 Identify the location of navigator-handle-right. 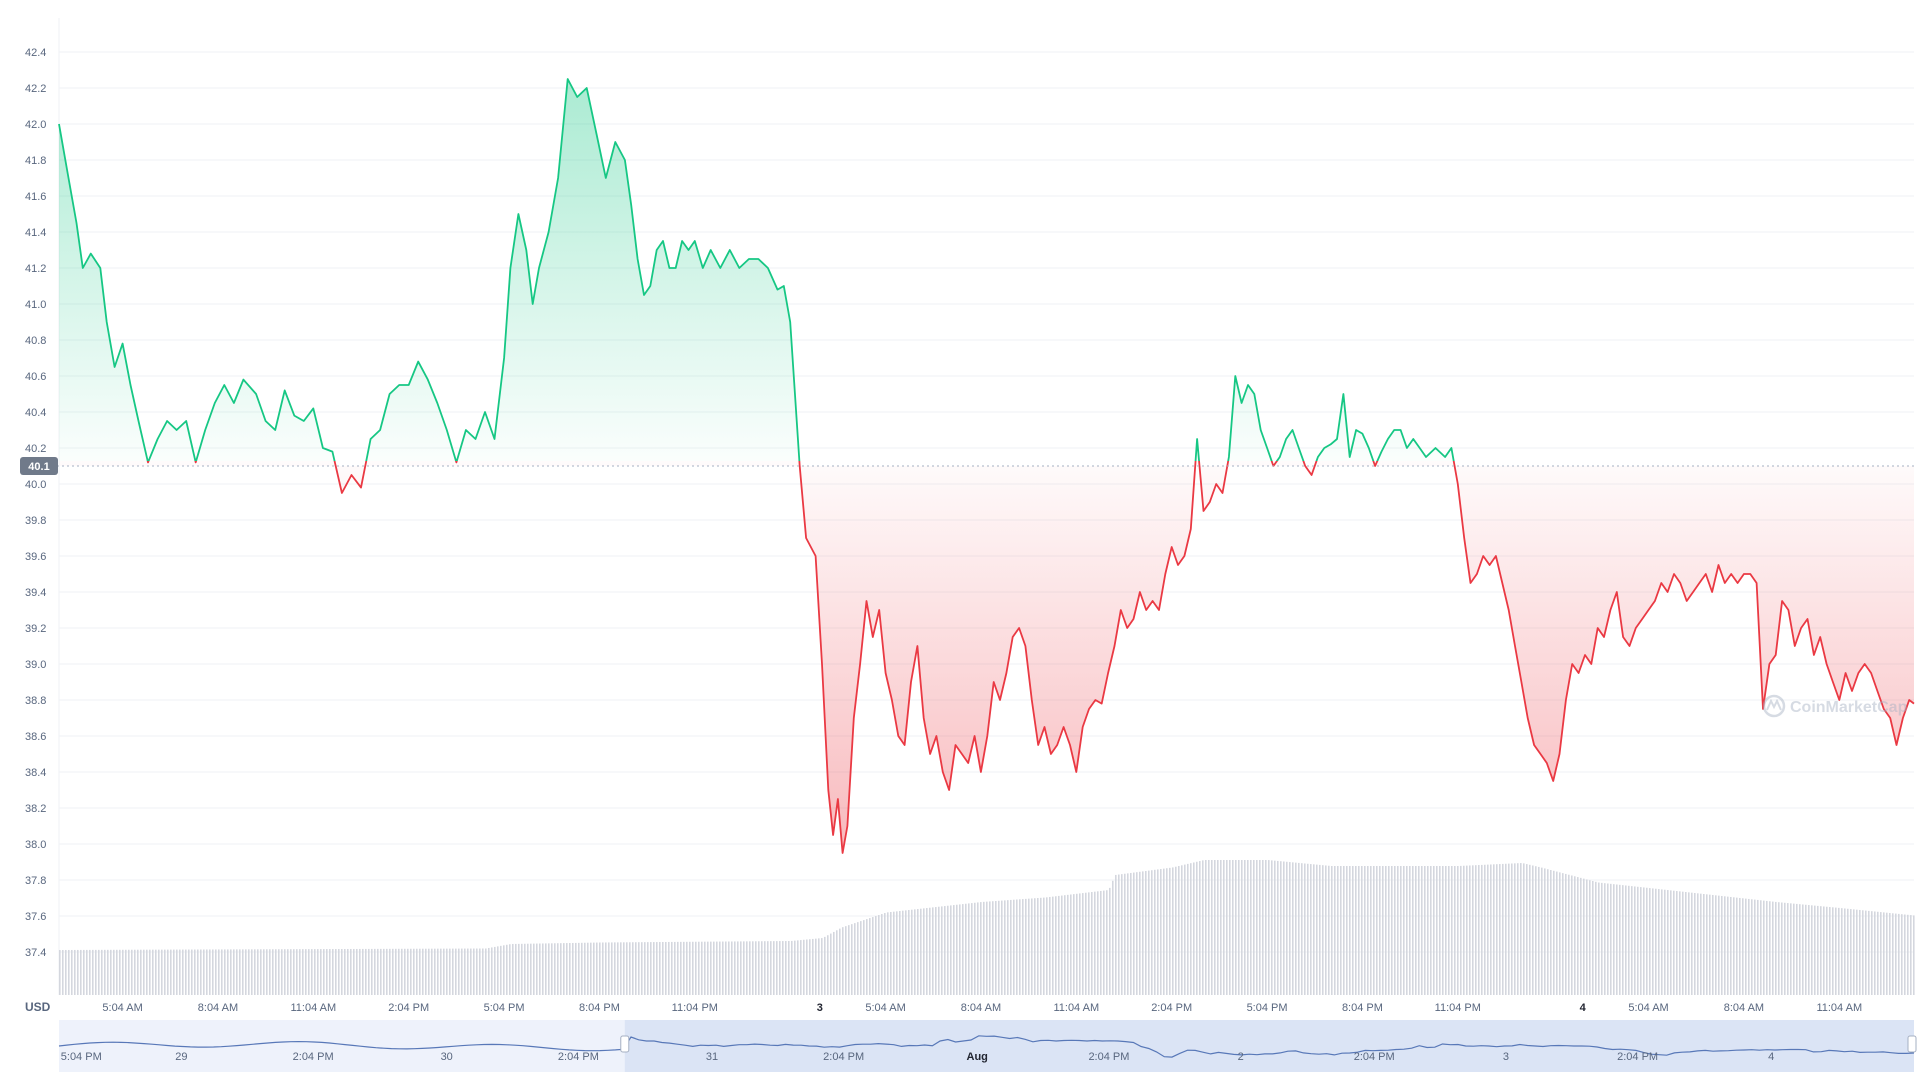
(1912, 1044).